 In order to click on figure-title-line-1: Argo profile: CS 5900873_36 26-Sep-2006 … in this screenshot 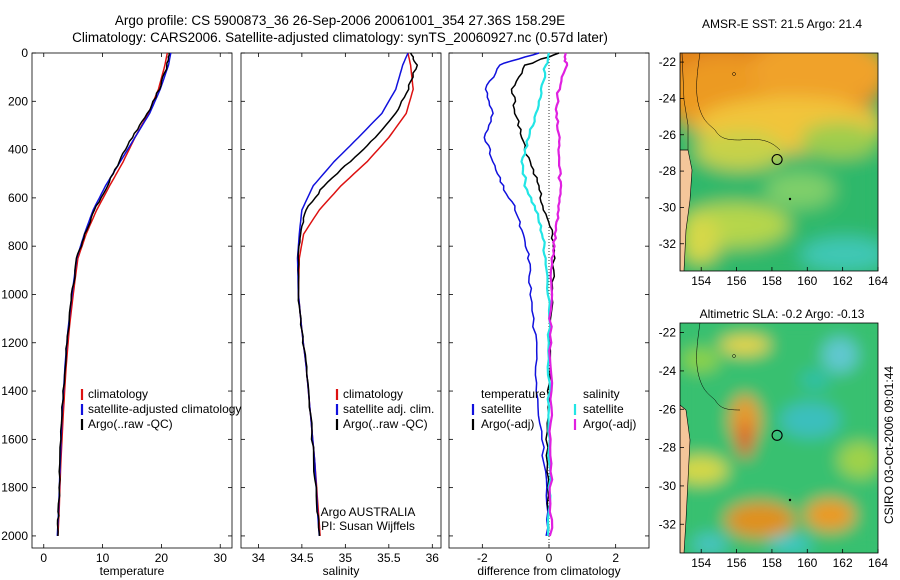, I will do `click(340, 20)`.